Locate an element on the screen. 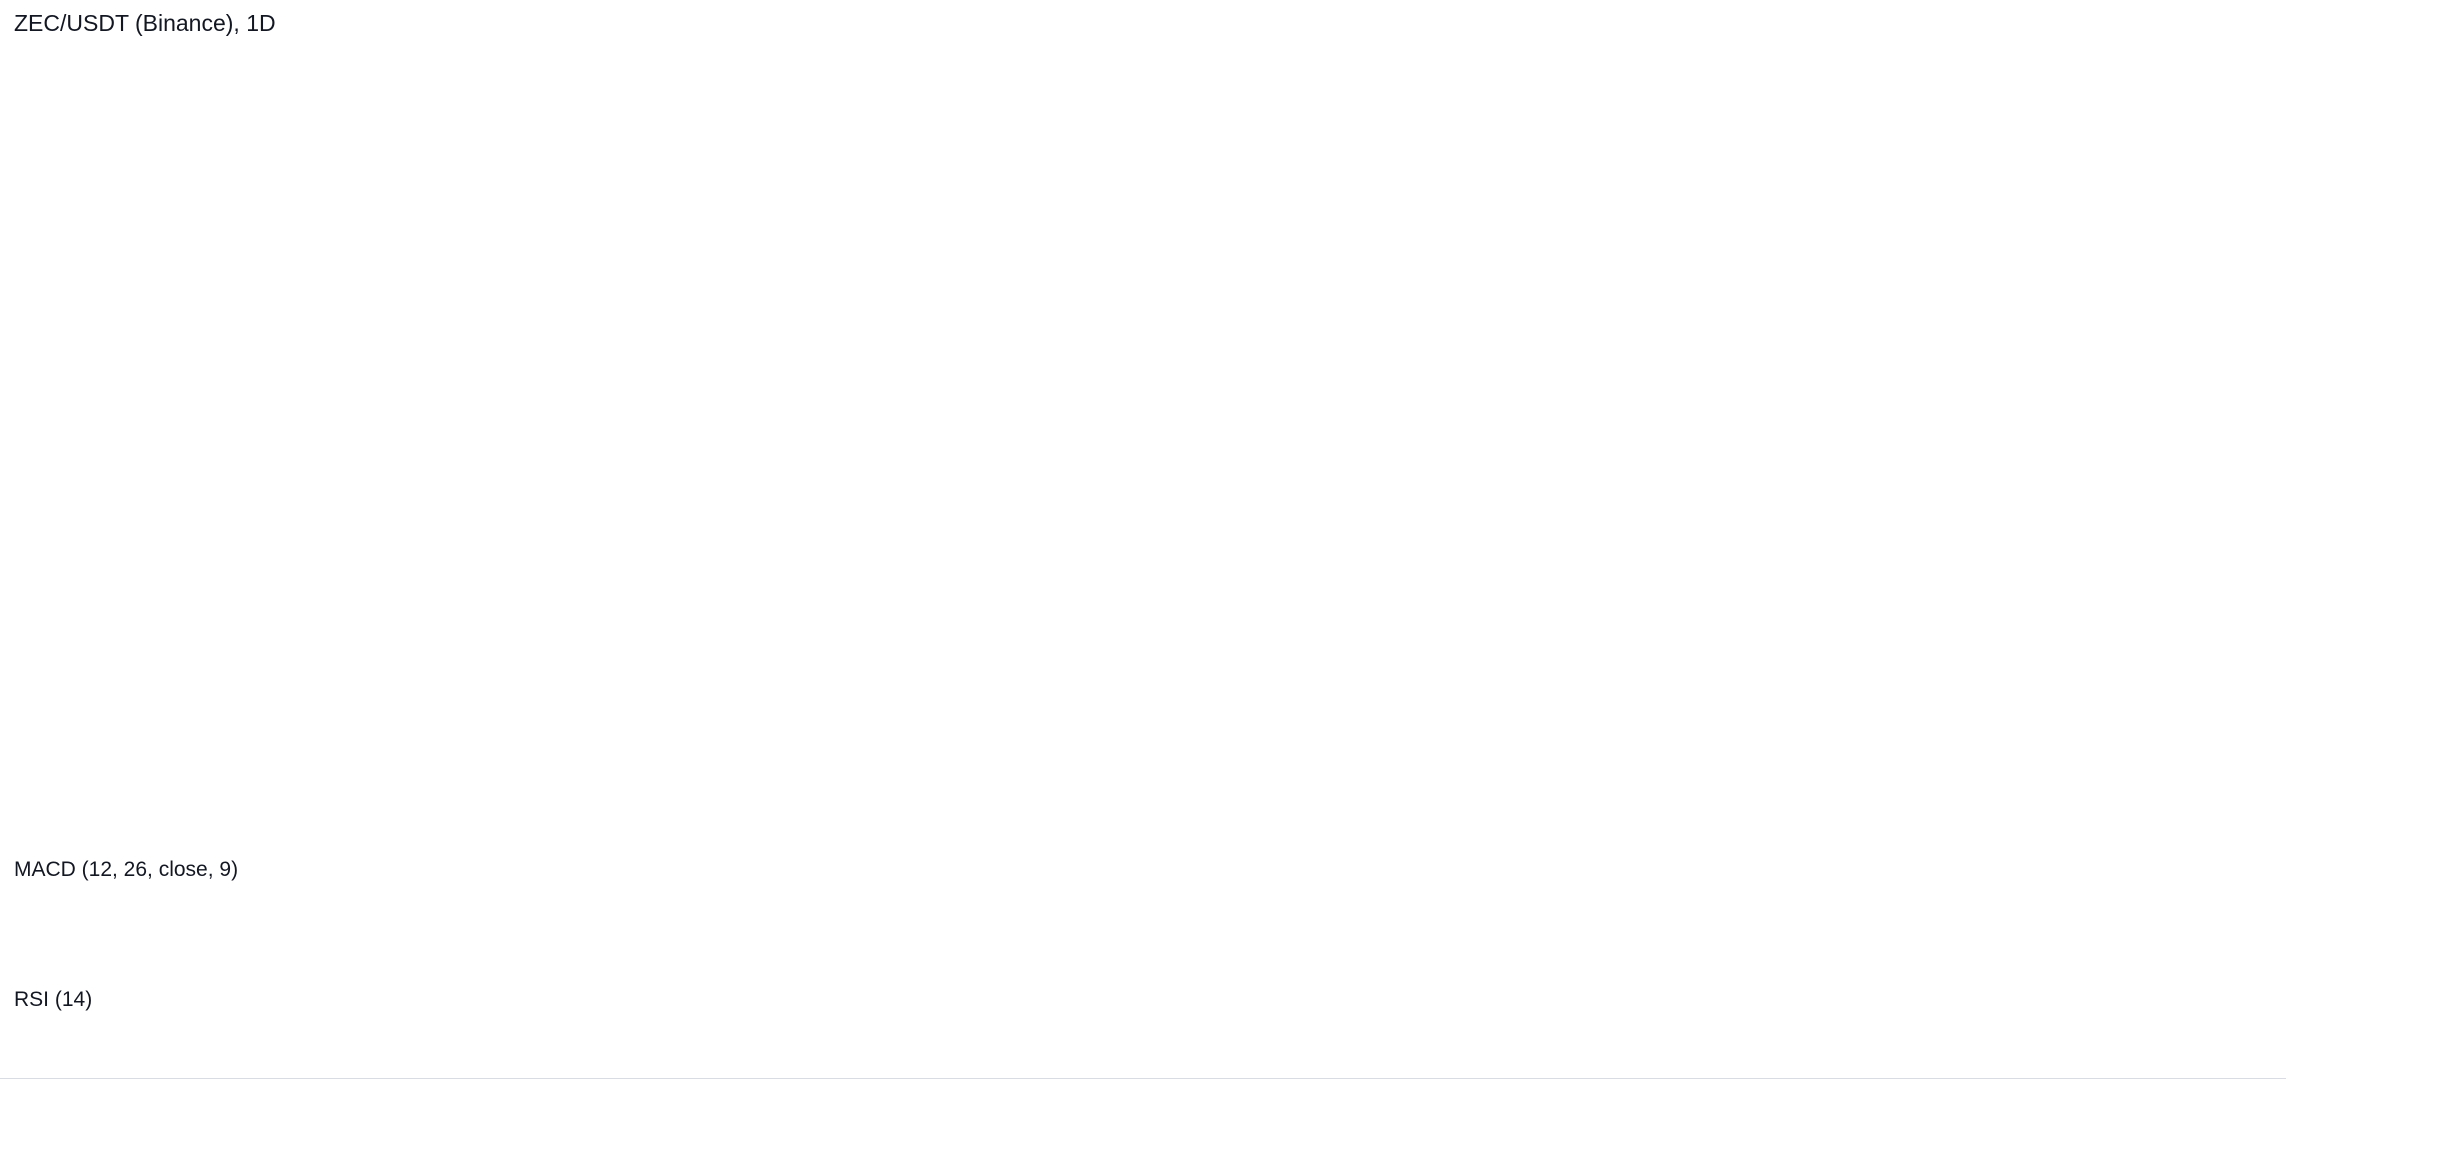 Image resolution: width=2450 pixels, height=1156 pixels. macd-label: MACD (12, 26, close, 9) is located at coordinates (126, 869).